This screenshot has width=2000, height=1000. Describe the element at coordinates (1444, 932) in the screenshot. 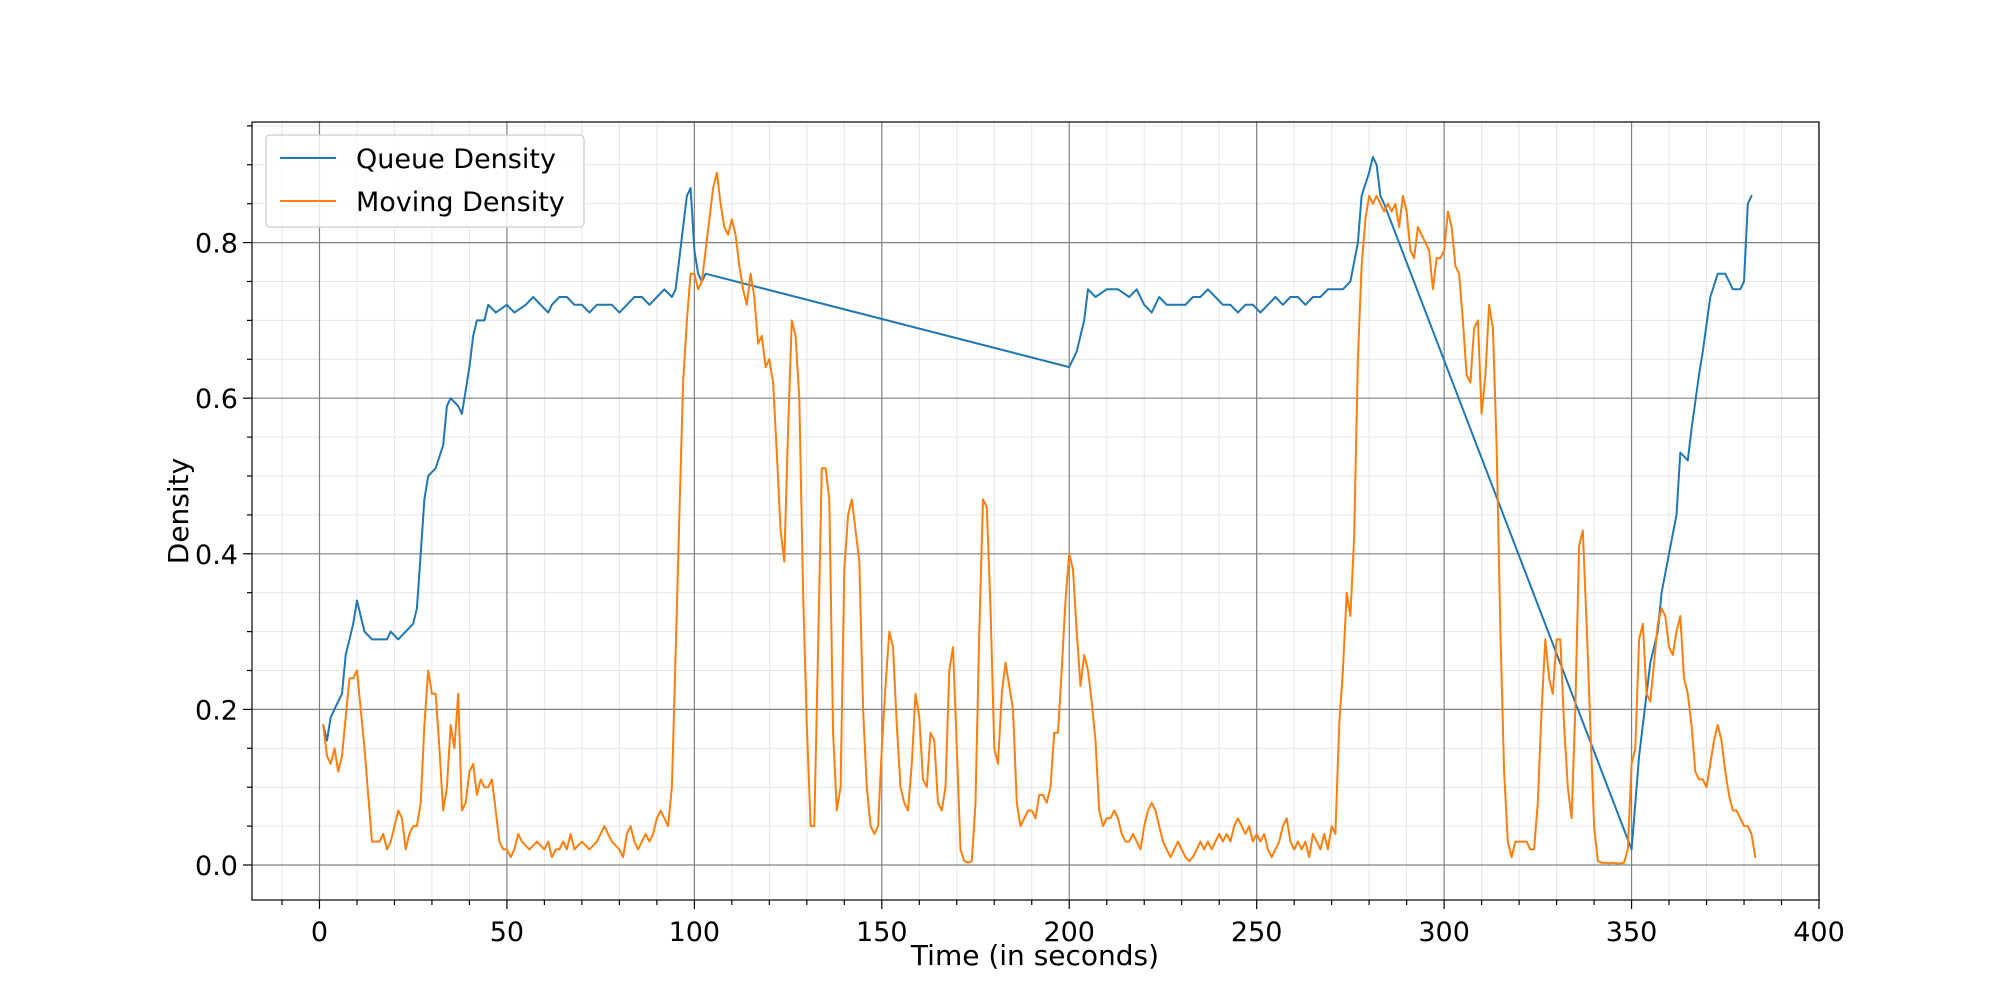

I see `x-tick-label: 300` at that location.